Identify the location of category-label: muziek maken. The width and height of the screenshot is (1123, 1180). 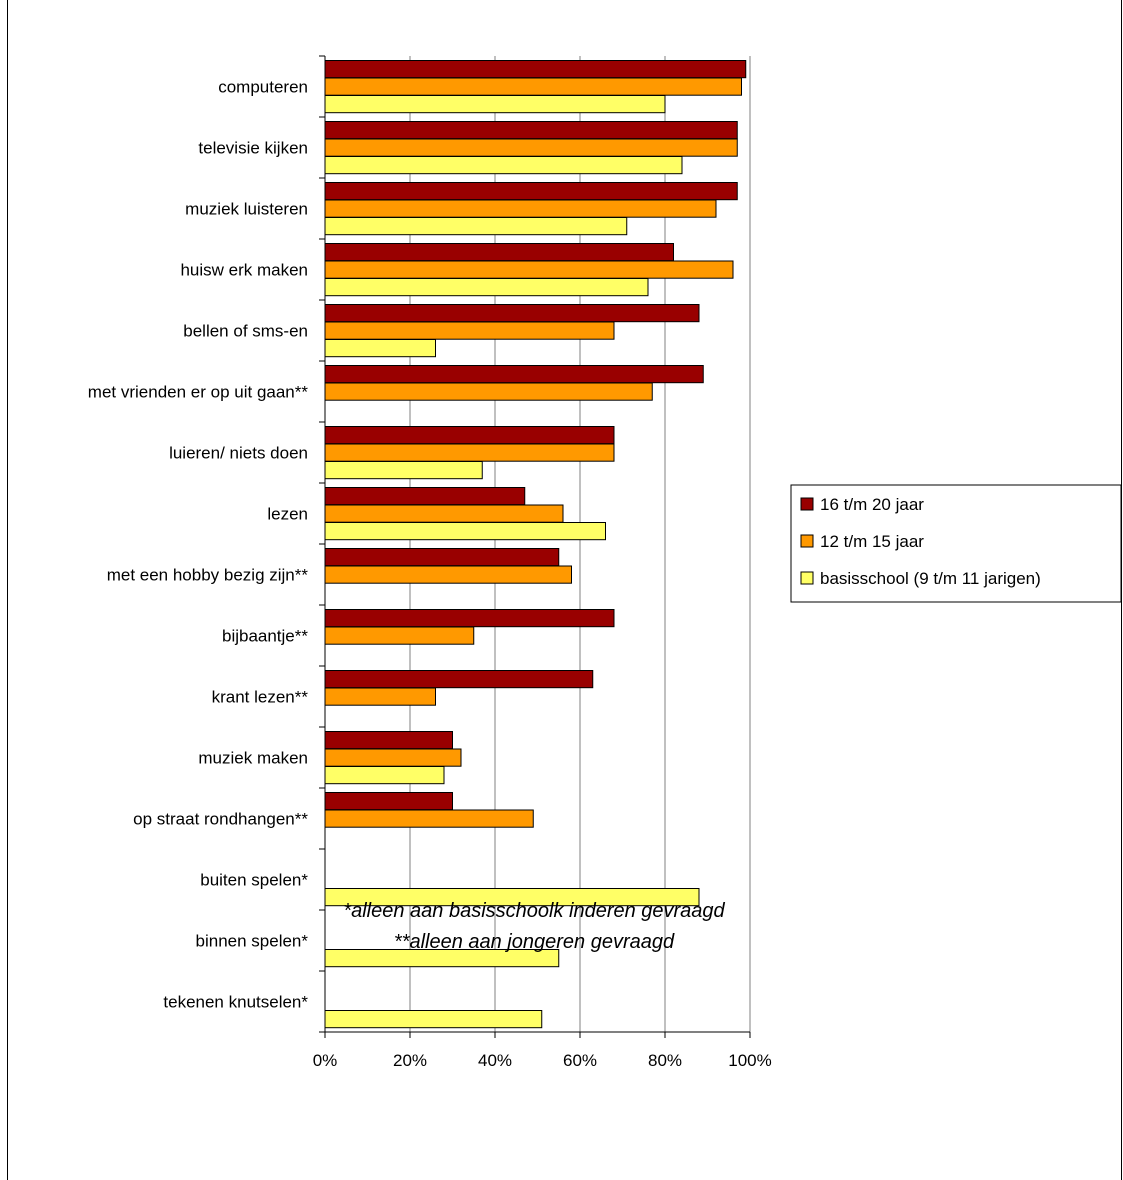
(253, 758).